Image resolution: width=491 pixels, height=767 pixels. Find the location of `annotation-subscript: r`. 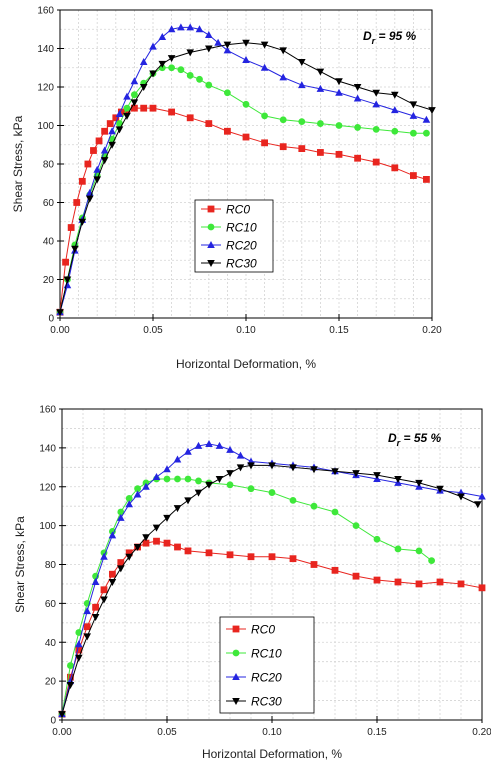

annotation-subscript: r is located at coordinates (374, 41).